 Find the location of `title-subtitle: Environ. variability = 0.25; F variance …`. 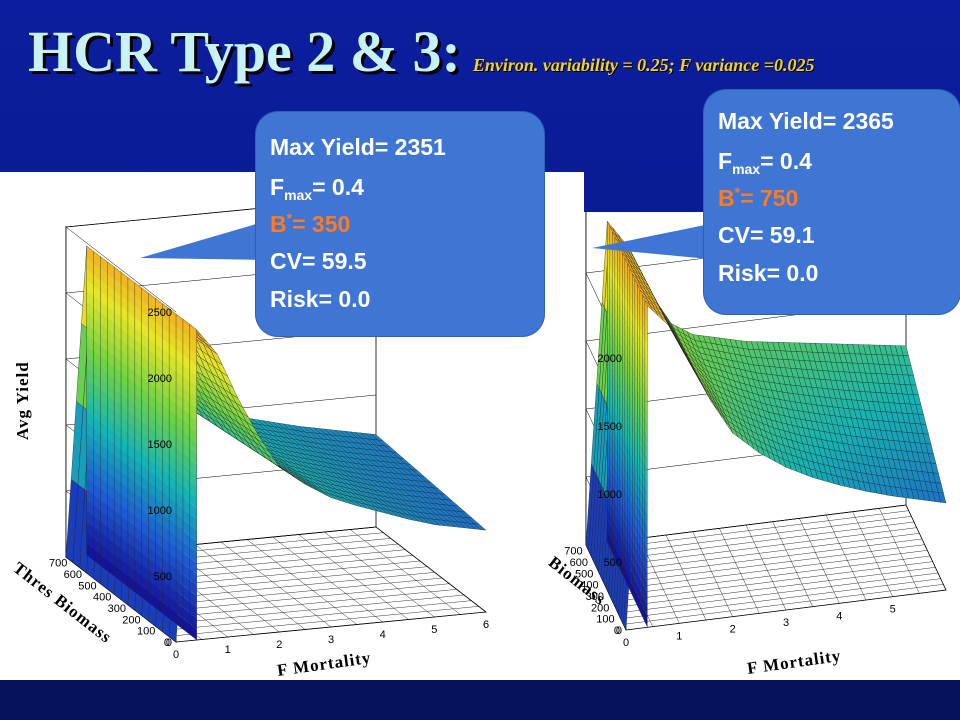

title-subtitle: Environ. variability = 0.25; F variance … is located at coordinates (643, 65).